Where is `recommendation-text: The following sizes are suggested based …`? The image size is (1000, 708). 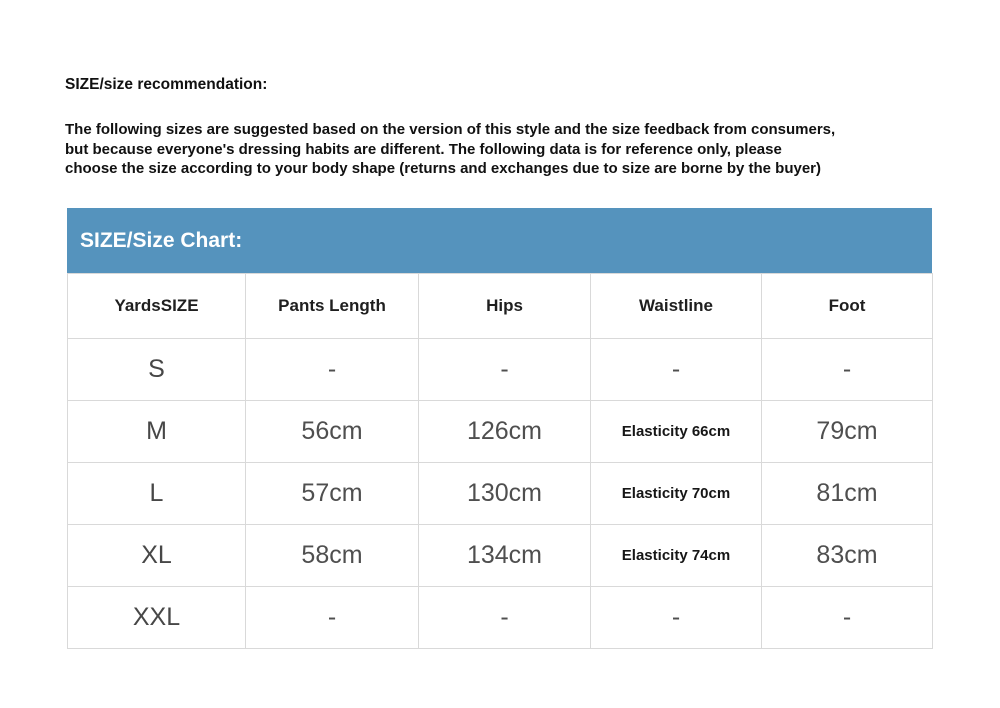 recommendation-text: The following sizes are suggested based … is located at coordinates (450, 149).